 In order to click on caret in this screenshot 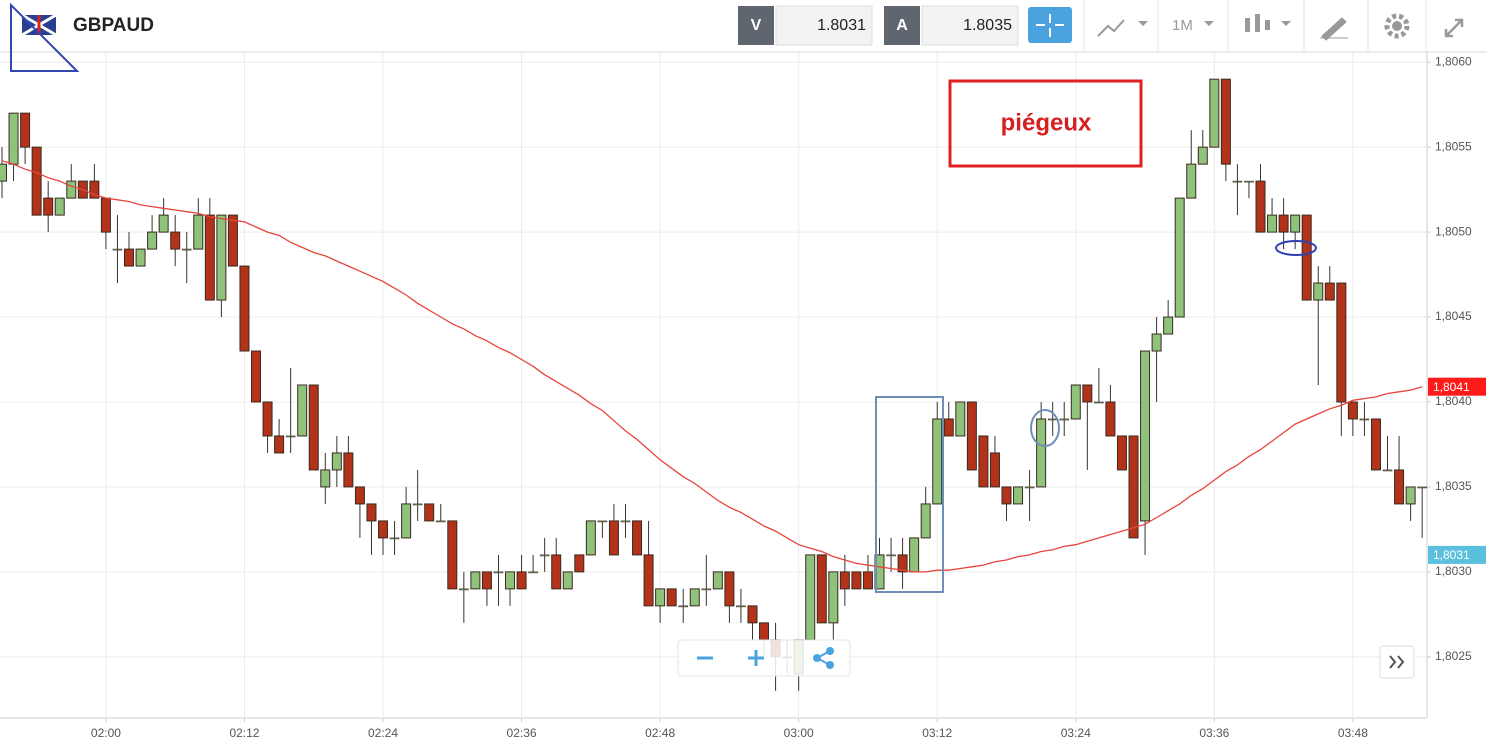, I will do `click(1286, 23)`.